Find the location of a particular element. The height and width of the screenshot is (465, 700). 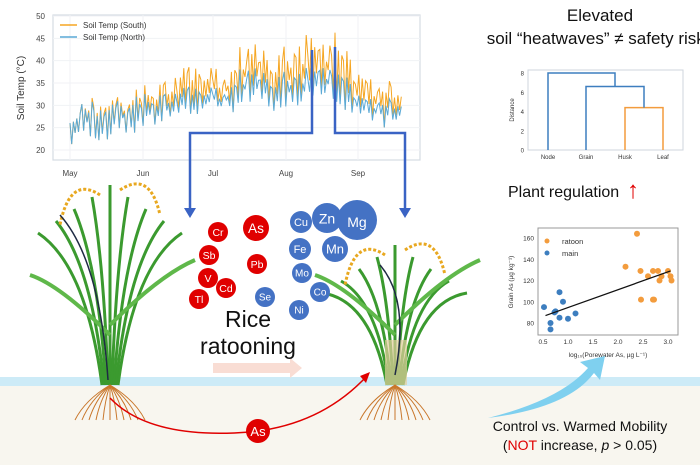

element-bubble-Cu is located at coordinates (301, 222).